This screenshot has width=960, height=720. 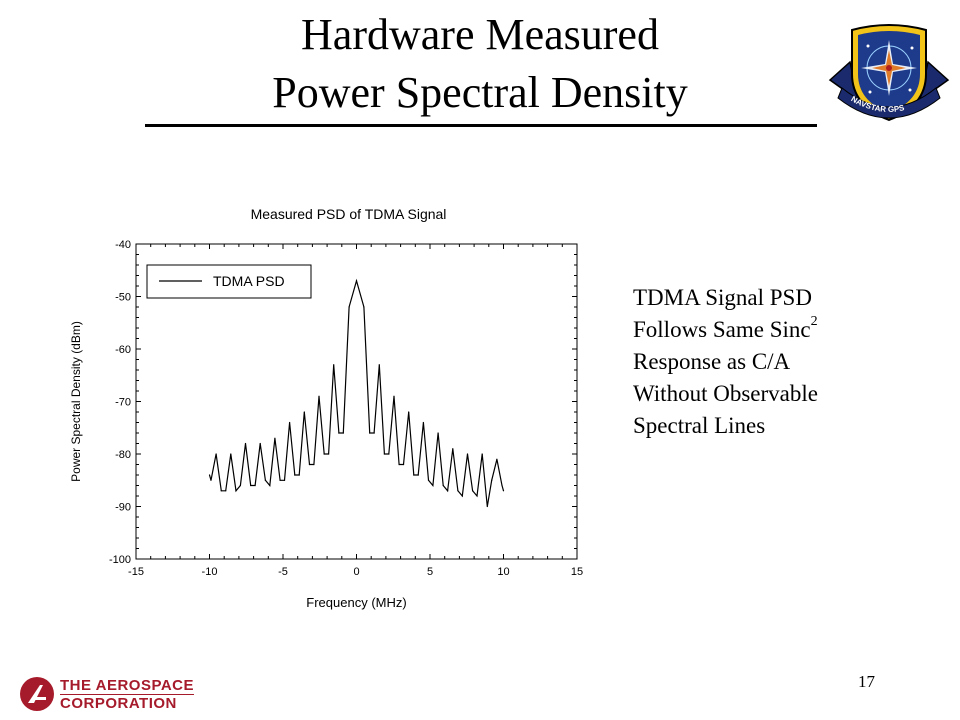 What do you see at coordinates (356, 602) in the screenshot?
I see `x-axis-label: Frequency (MHz)` at bounding box center [356, 602].